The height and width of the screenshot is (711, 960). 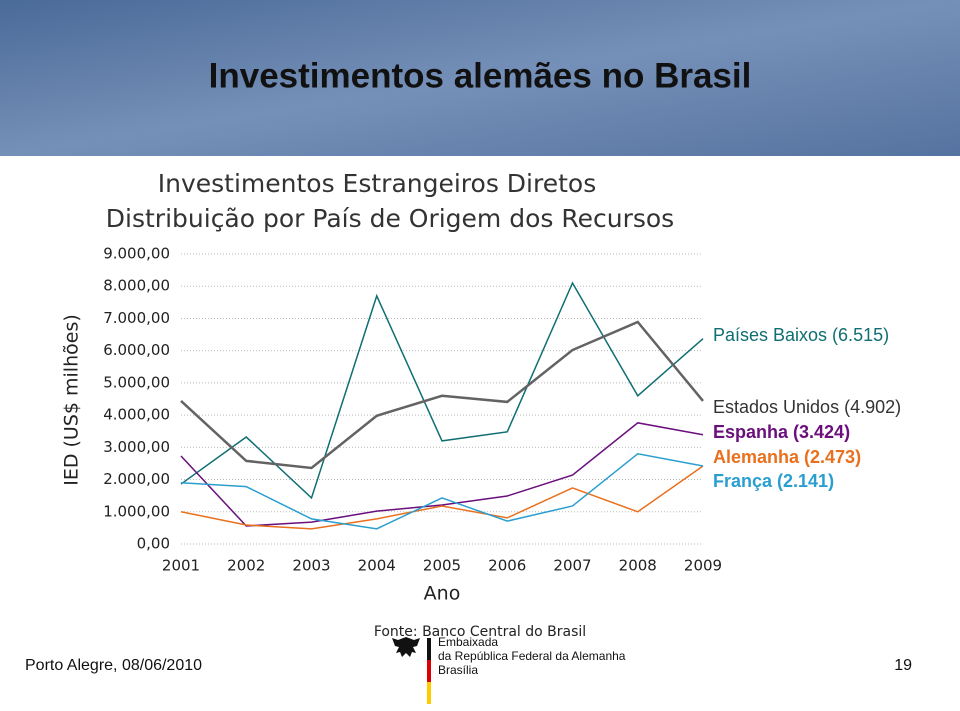 What do you see at coordinates (246, 566) in the screenshot?
I see `x-tick-label: 2002` at bounding box center [246, 566].